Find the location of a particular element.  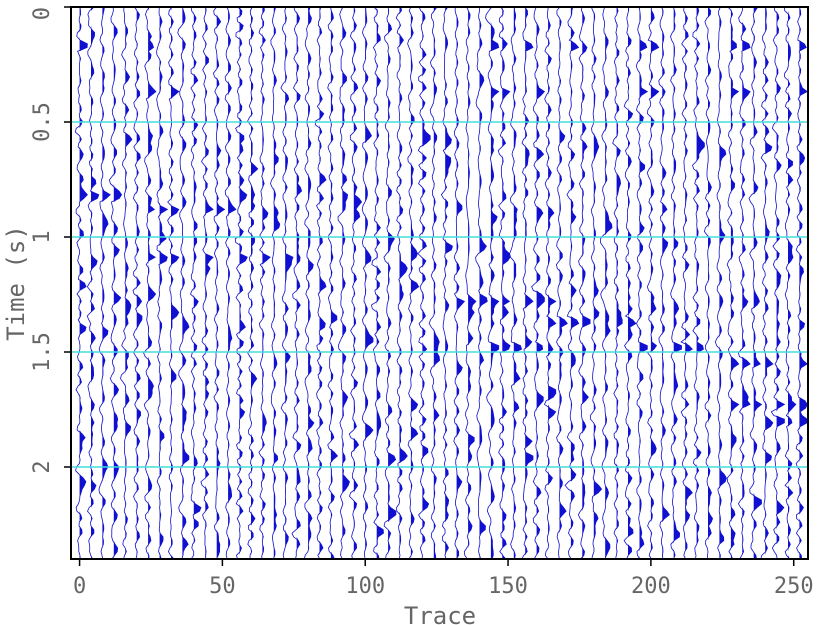

y-tick-label: 1.5 is located at coordinates (42, 352).